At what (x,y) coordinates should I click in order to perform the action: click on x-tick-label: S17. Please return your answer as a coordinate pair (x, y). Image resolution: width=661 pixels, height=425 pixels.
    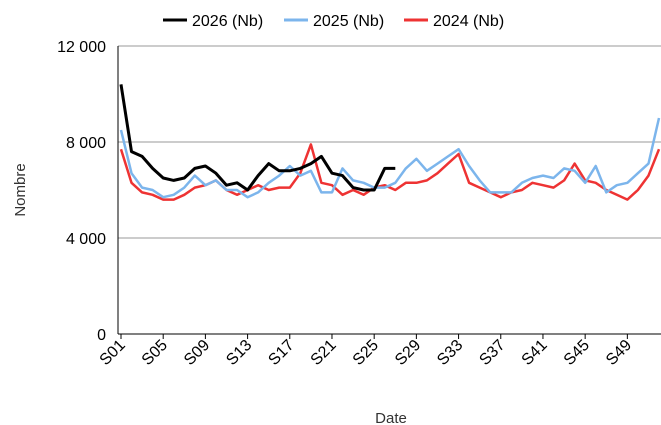
    Looking at the image, I should click on (281, 353).